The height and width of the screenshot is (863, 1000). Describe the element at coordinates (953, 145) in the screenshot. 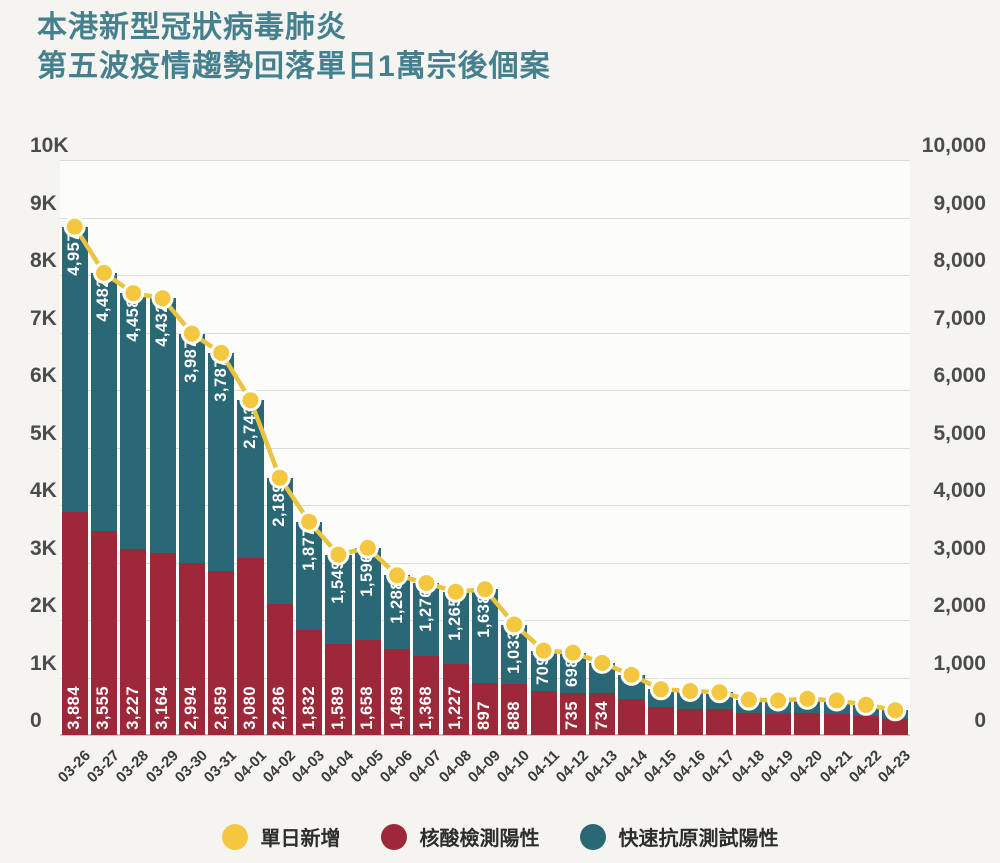

I see `y-right-tick-10,000: 10,000` at that location.